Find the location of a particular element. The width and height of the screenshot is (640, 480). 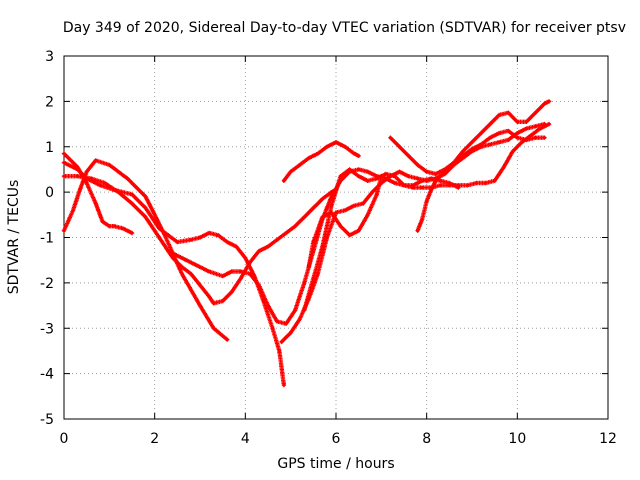

y-tick-label: -2 is located at coordinates (47, 284).